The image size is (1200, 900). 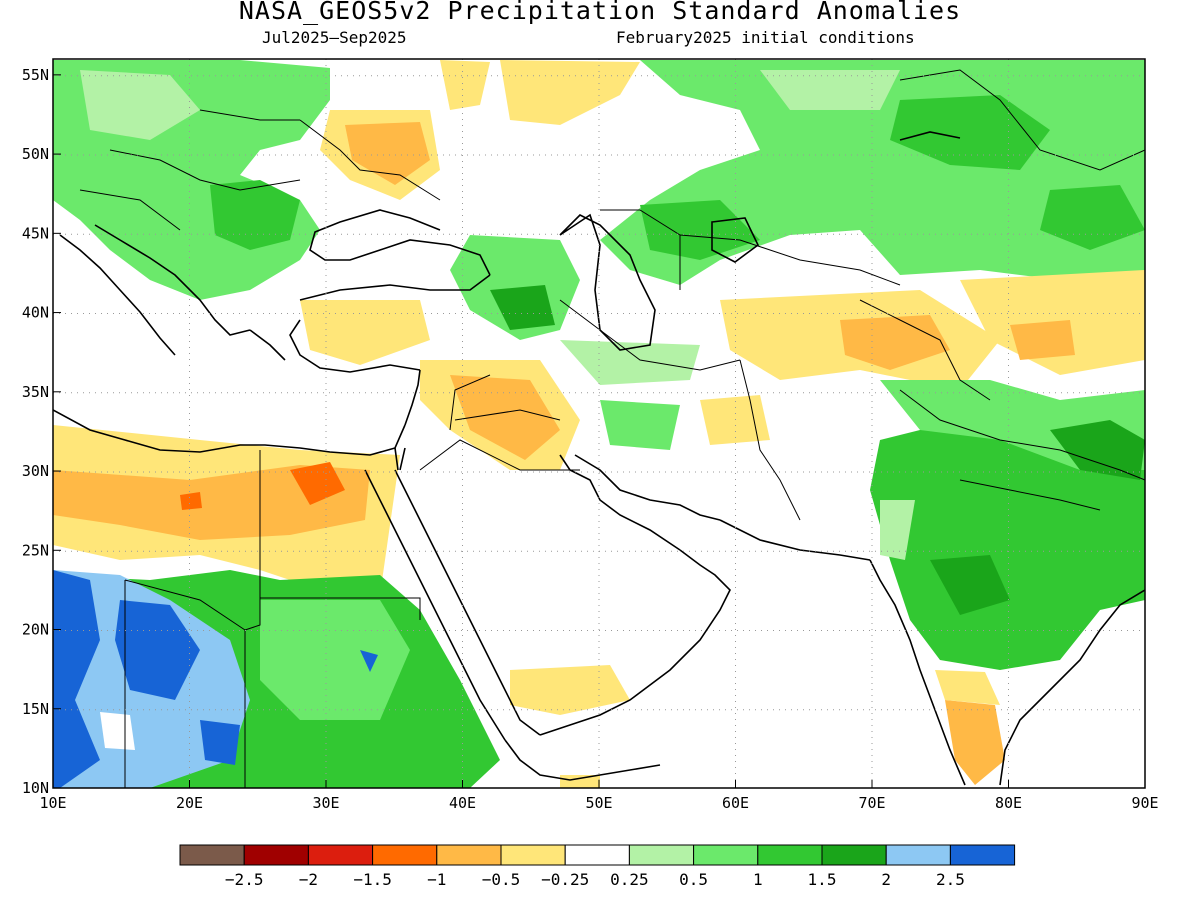 I want to click on valid-period: Jul2025–Sep2025, so click(x=334, y=37).